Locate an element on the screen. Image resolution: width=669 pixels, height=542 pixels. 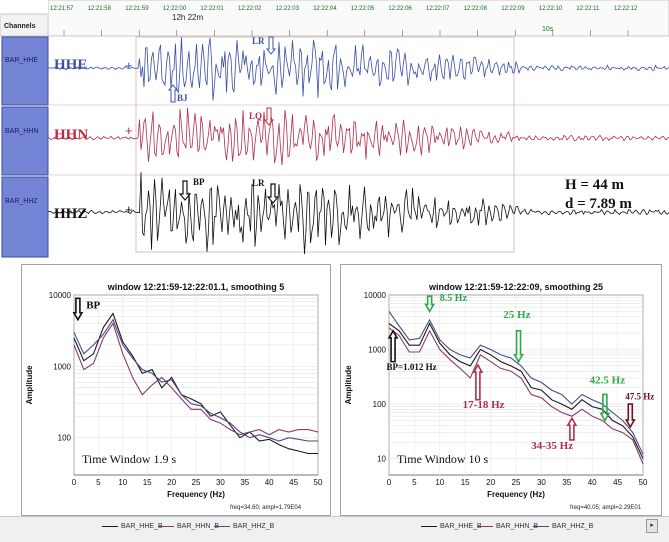
trace-label-hhe: HHE is located at coordinates (70, 65).